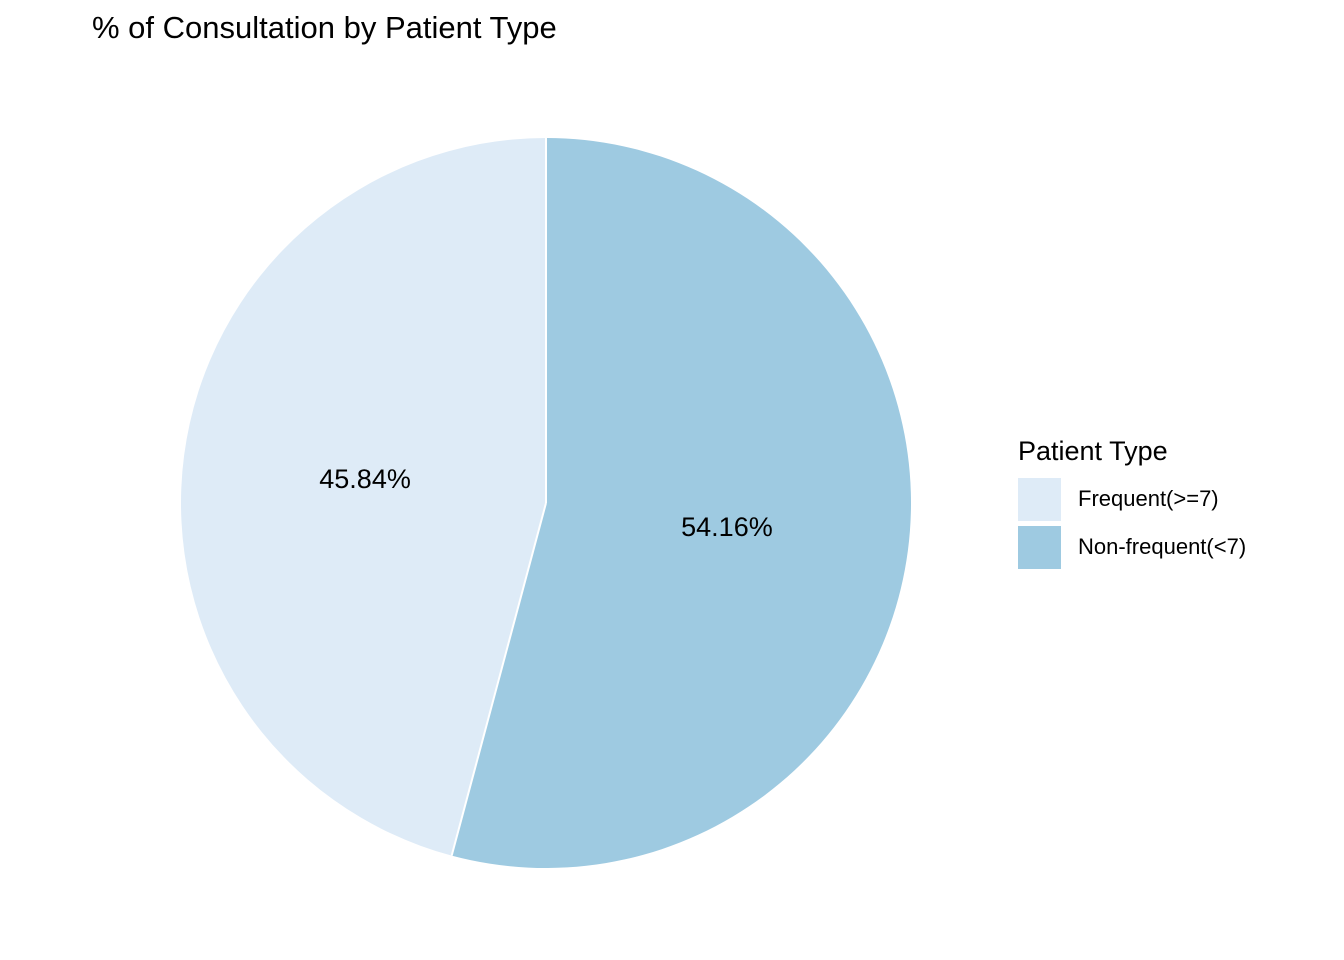 This screenshot has width=1344, height=960. What do you see at coordinates (1093, 451) in the screenshot?
I see `legend-title: Patient Type` at bounding box center [1093, 451].